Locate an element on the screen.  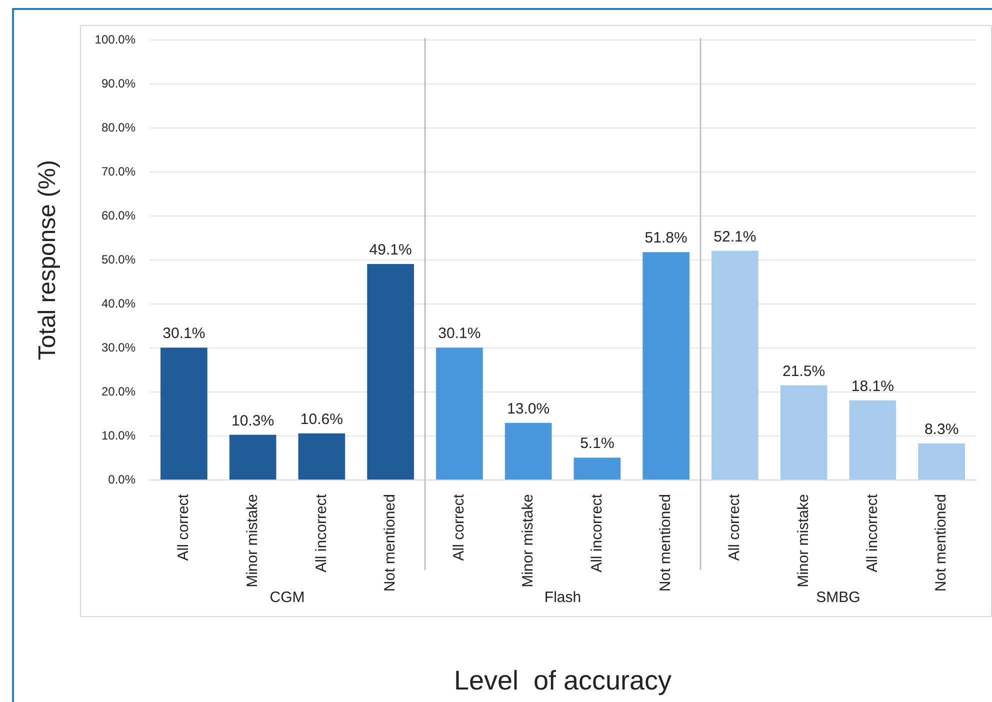
data-label: 10.3% is located at coordinates (253, 421).